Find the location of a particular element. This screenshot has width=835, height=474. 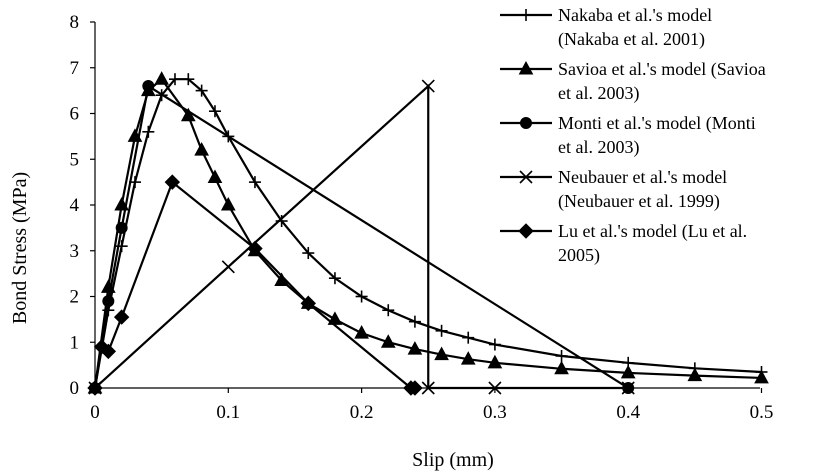

legend-label: Nakaba et al.'s model is located at coordinates (635, 15).